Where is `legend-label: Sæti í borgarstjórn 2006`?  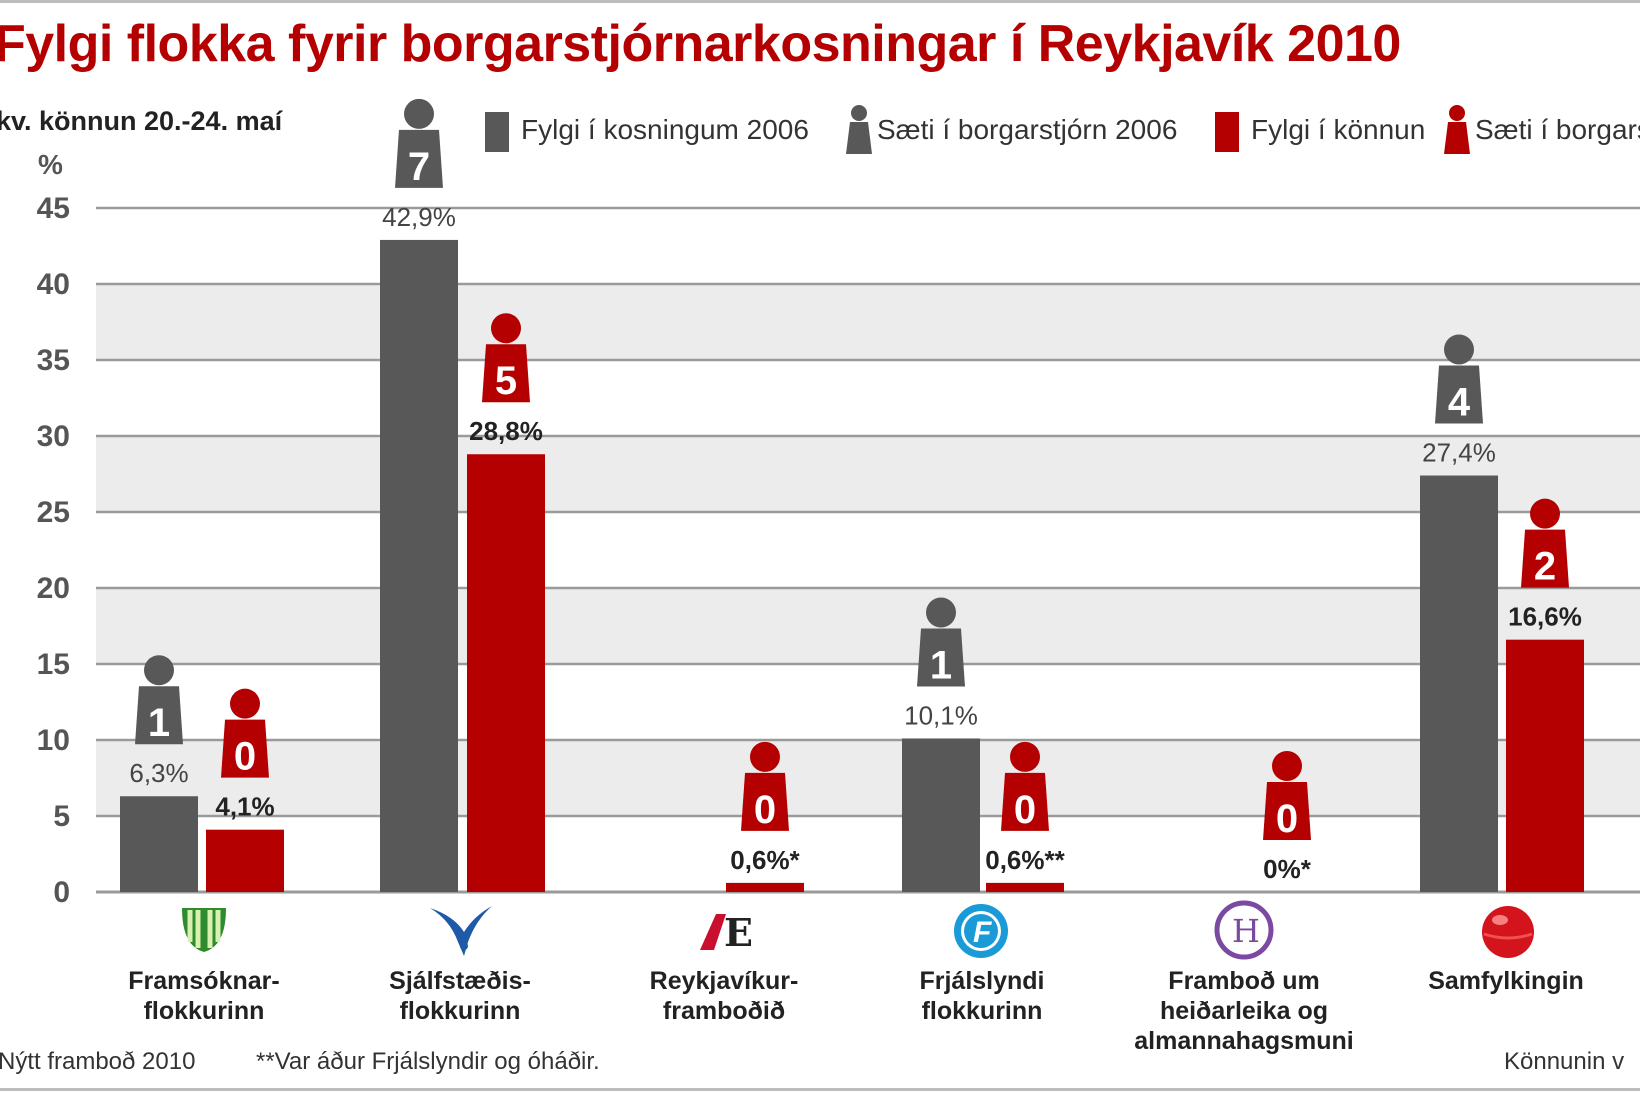 legend-label: Sæti í borgarstjórn 2006 is located at coordinates (1027, 129).